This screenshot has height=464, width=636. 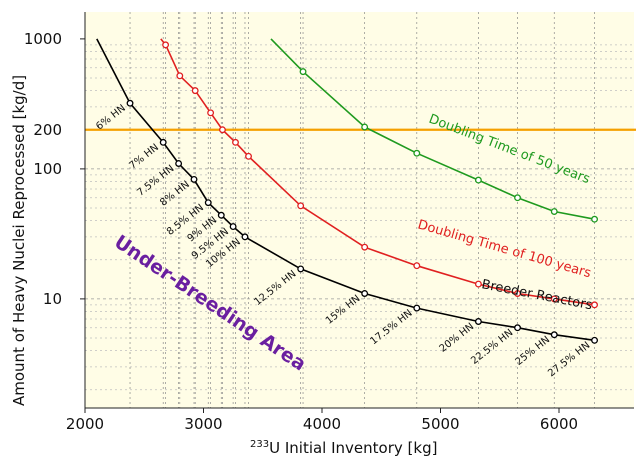 I want to click on y-tick-label: 100, so click(x=47, y=169).